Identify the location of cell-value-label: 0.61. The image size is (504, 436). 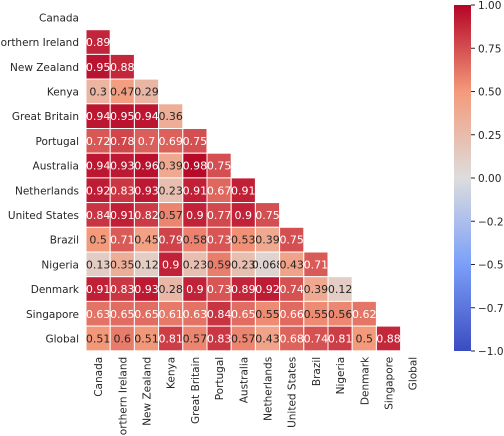
(170, 314).